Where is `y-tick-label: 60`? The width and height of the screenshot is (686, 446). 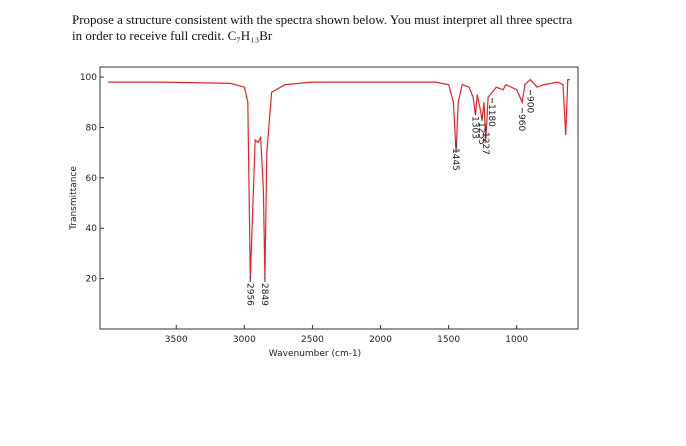
y-tick-label: 60 is located at coordinates (92, 179).